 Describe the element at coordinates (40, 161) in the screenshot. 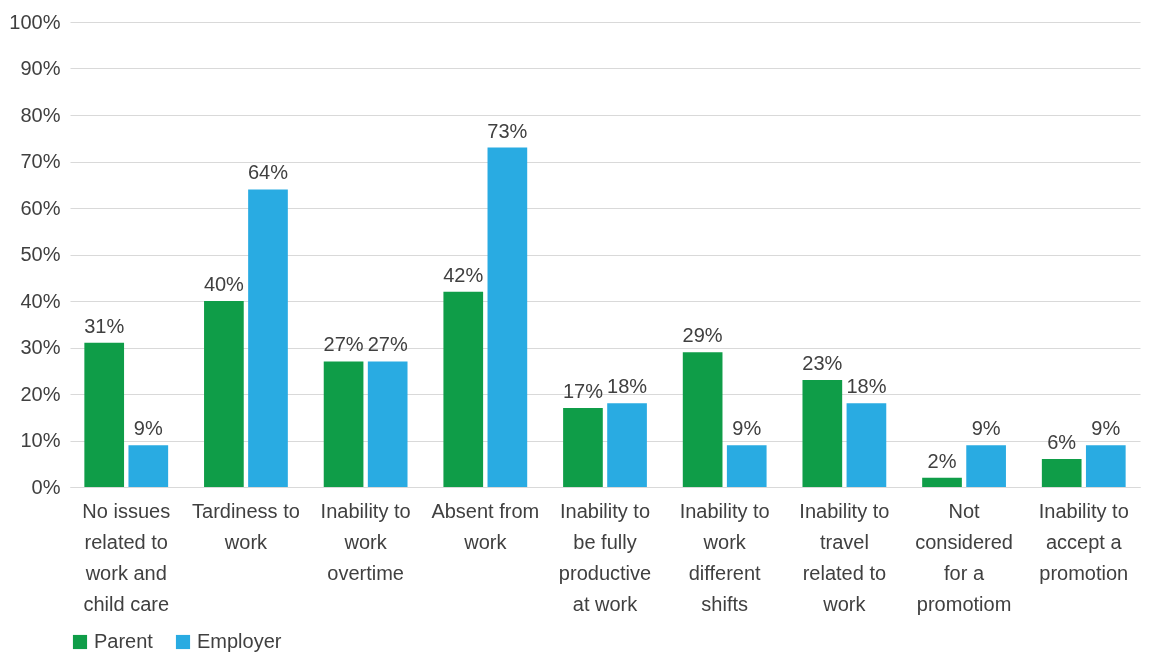

I see `y-tick-label: 70%` at that location.